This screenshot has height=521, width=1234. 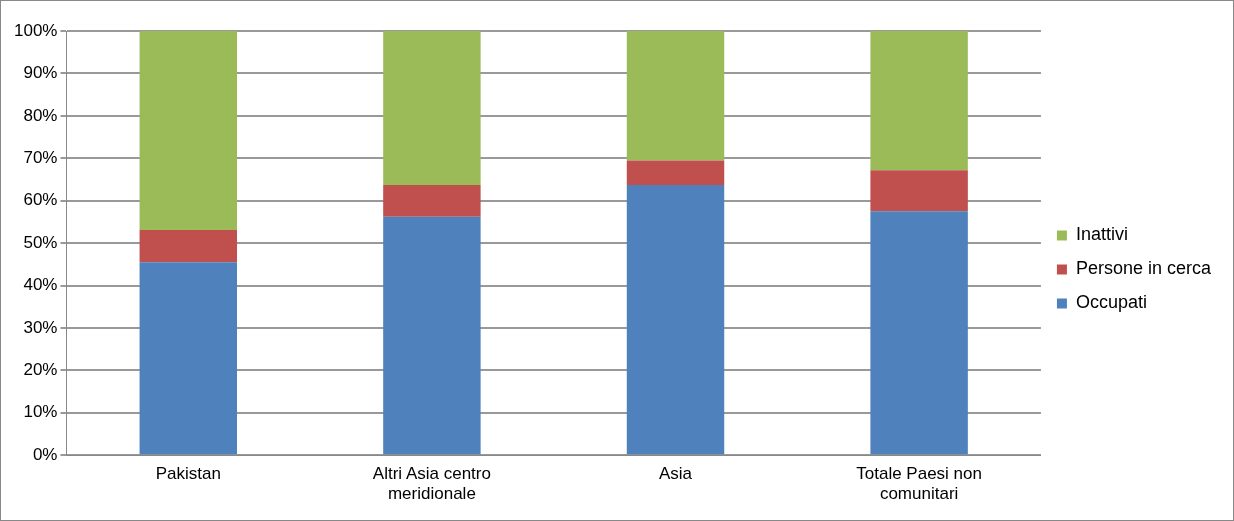 I want to click on legend-label: Inattivi, so click(x=1101, y=234).